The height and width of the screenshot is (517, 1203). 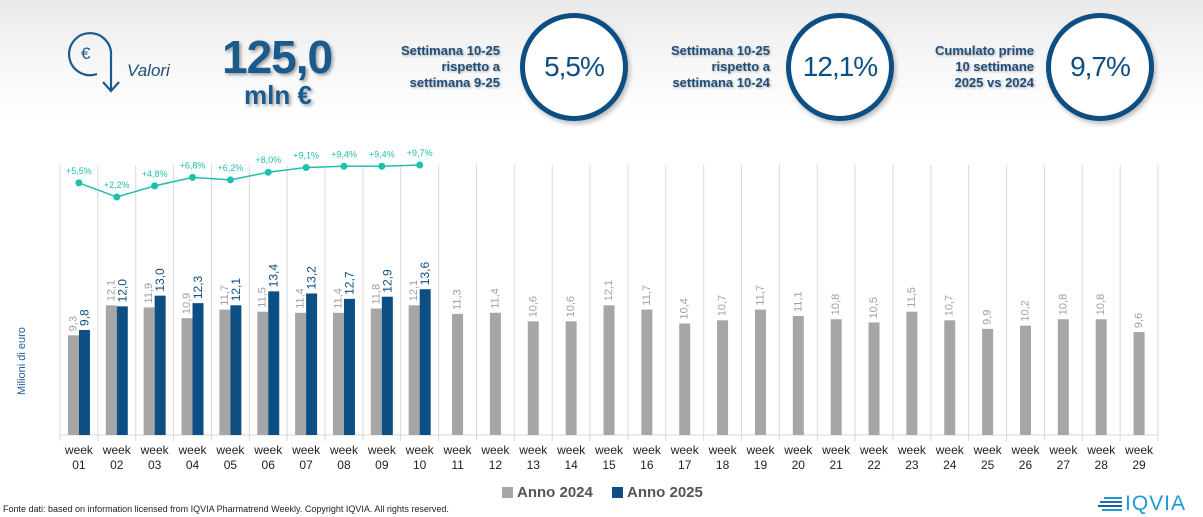 I want to click on x-tick-label: 17, so click(x=685, y=465).